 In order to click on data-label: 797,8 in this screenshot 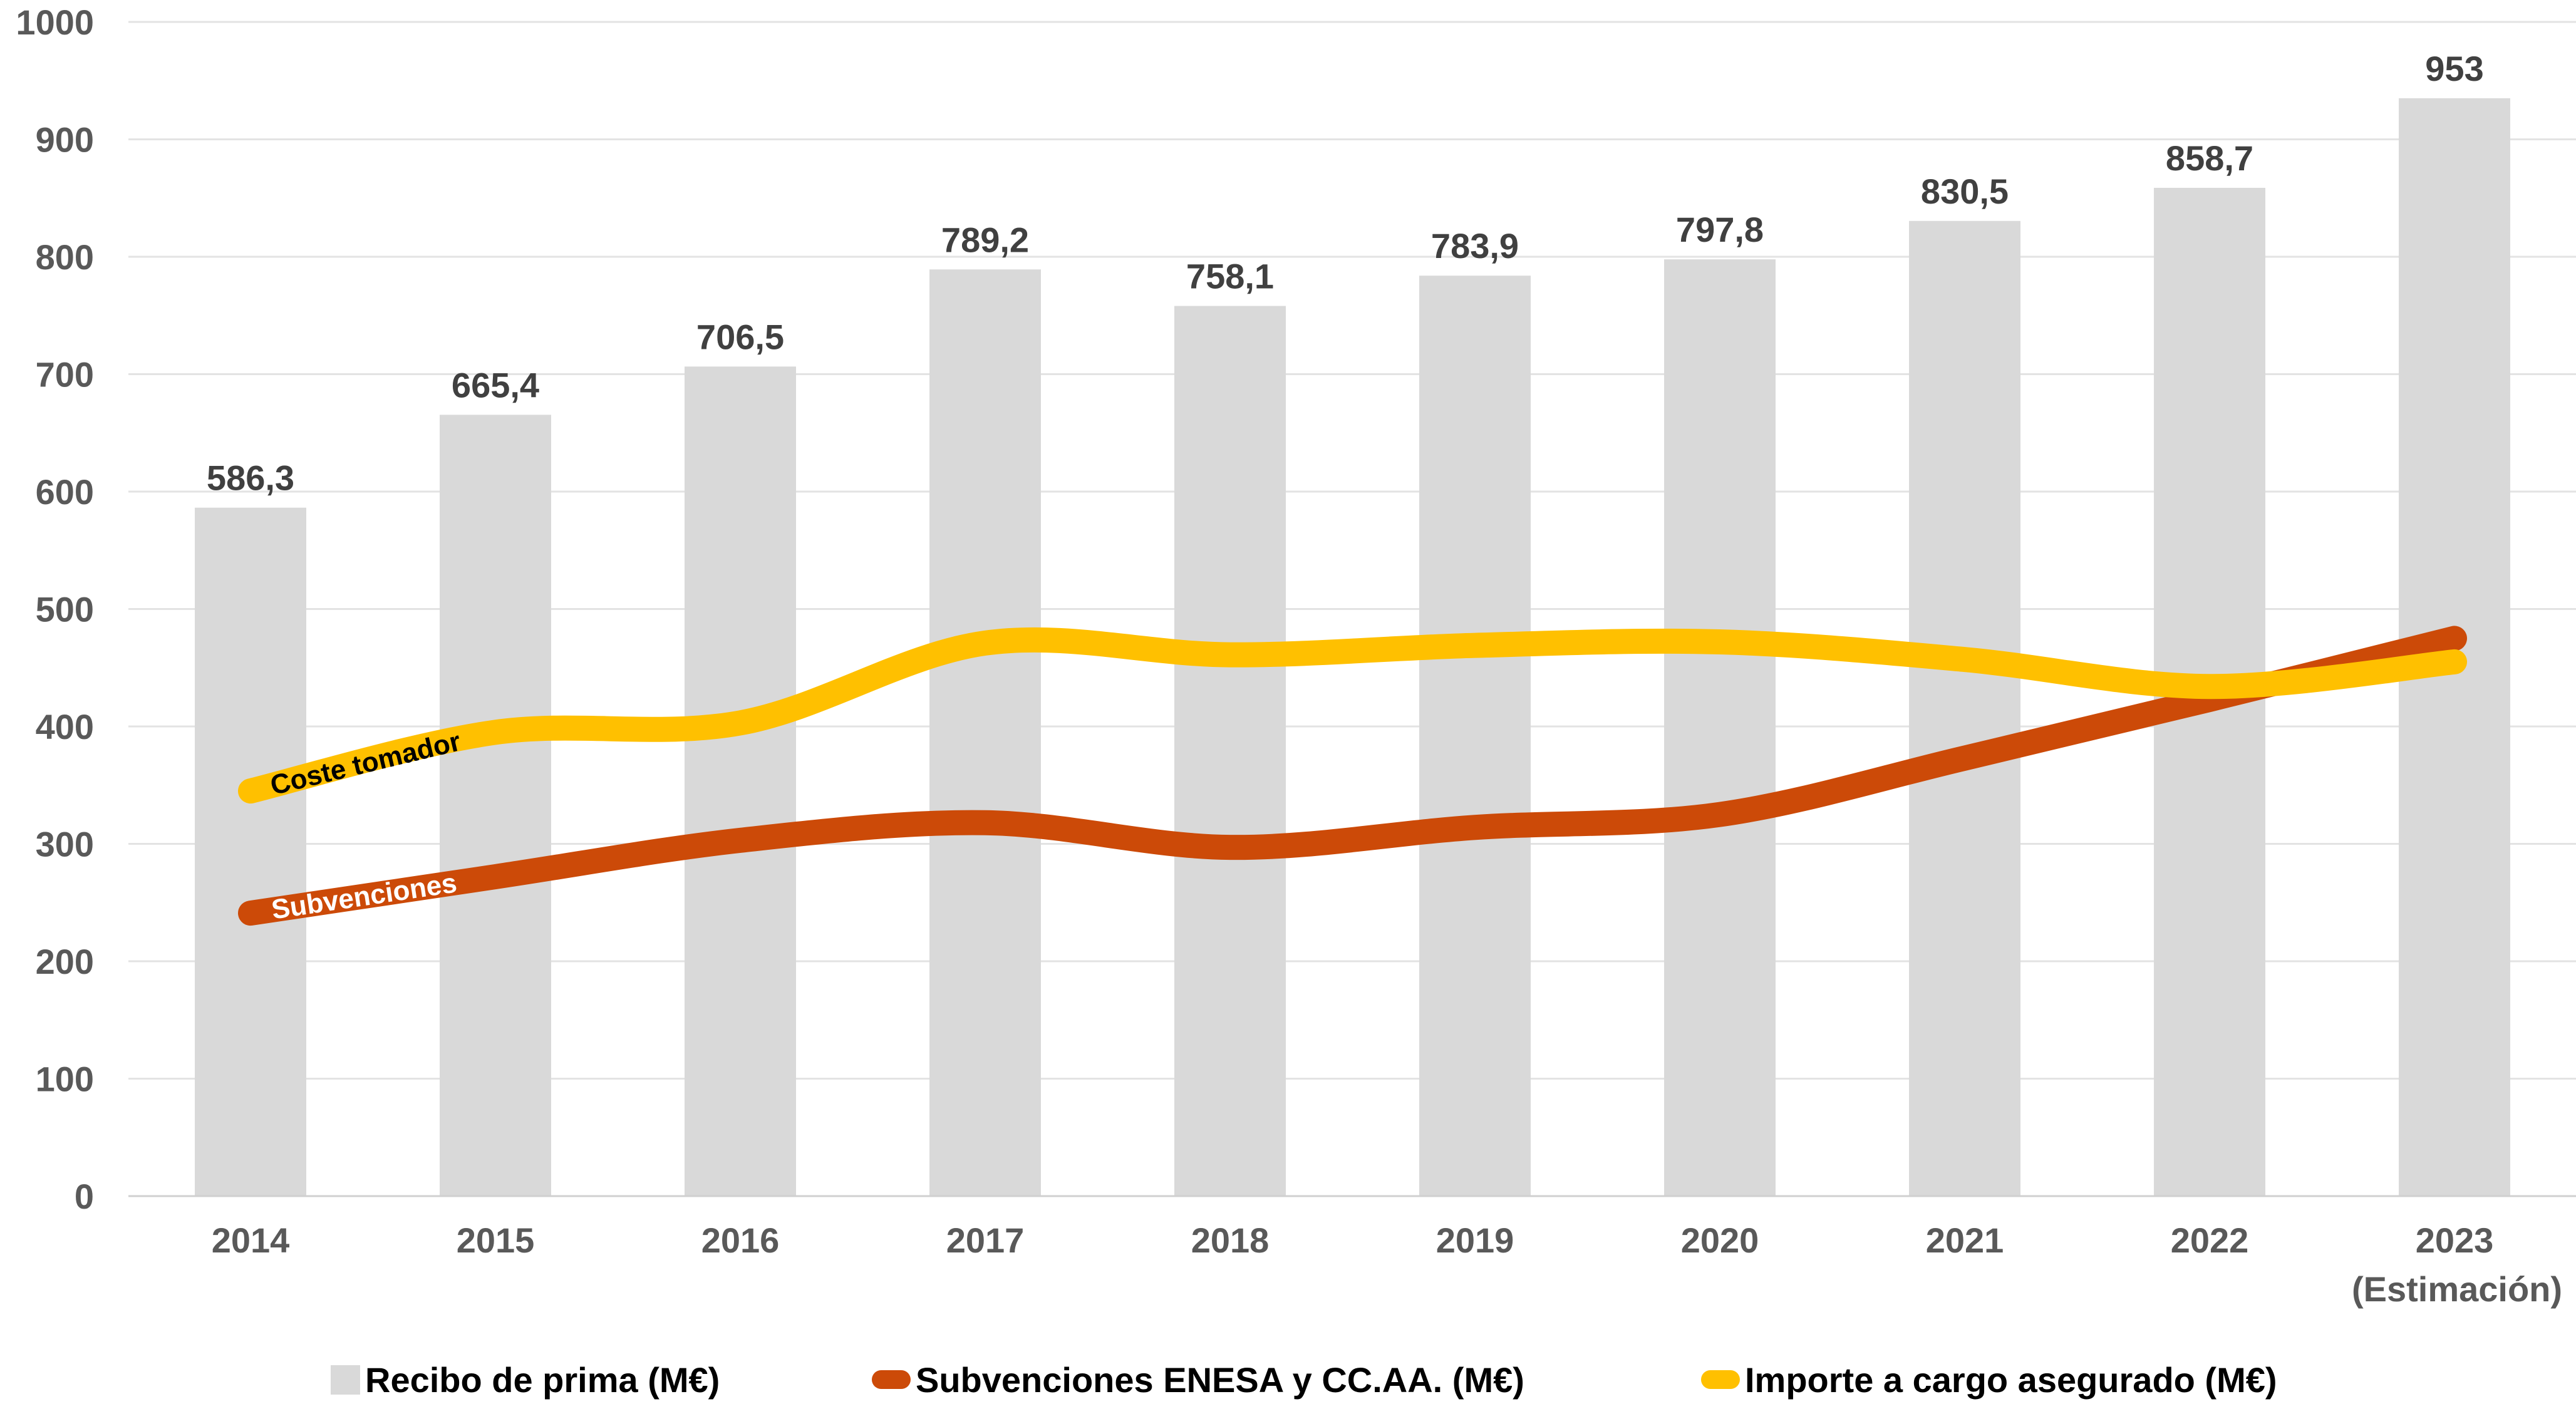, I will do `click(1720, 229)`.